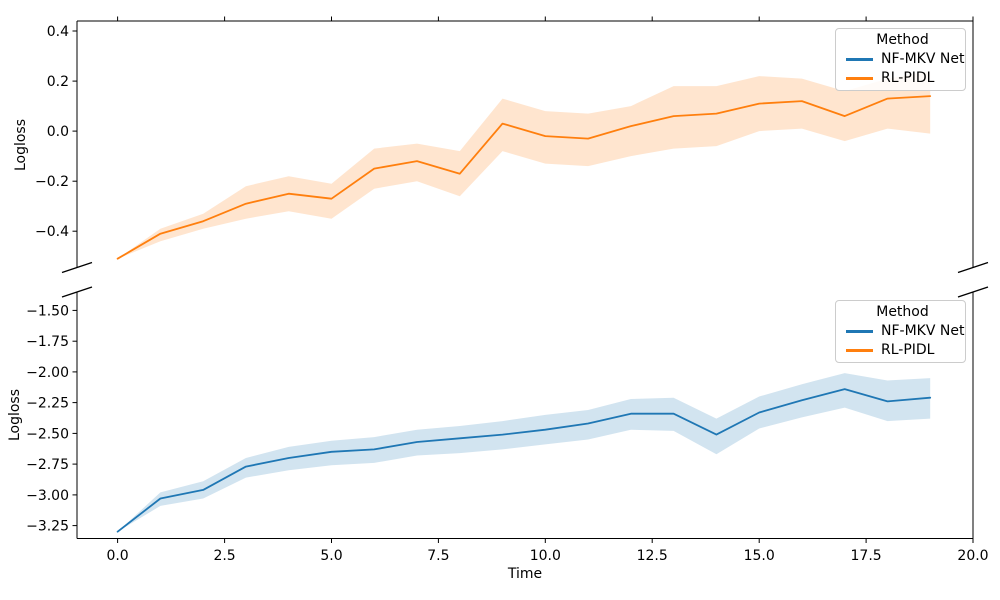  Describe the element at coordinates (438, 556) in the screenshot. I see `x-tick-label: 7.5` at that location.